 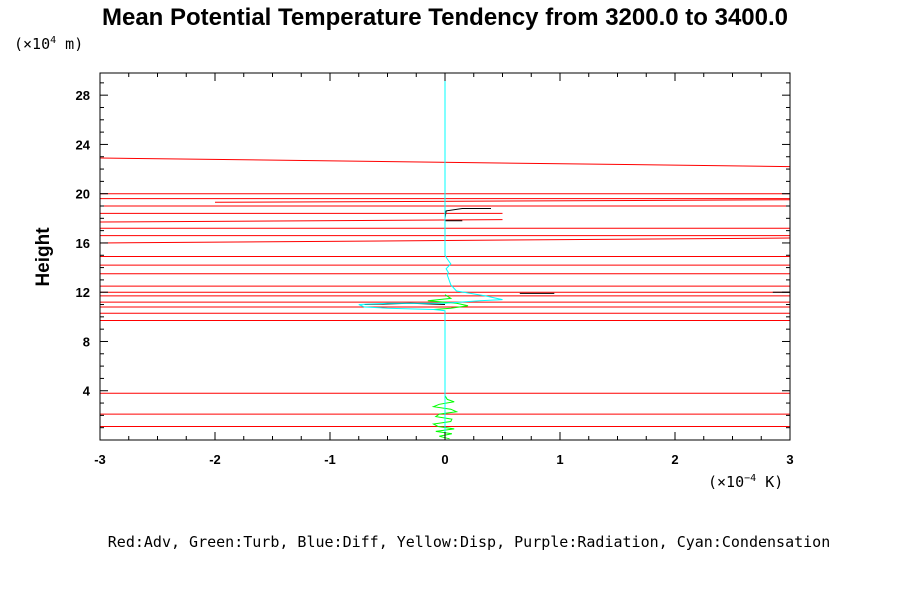 I want to click on y-tick-label: 4, so click(x=87, y=391).